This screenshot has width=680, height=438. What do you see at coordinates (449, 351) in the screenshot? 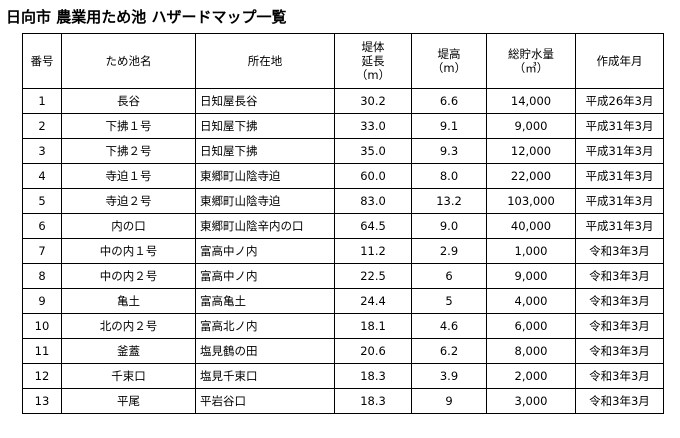
I see `cell-height: 6.2` at bounding box center [449, 351].